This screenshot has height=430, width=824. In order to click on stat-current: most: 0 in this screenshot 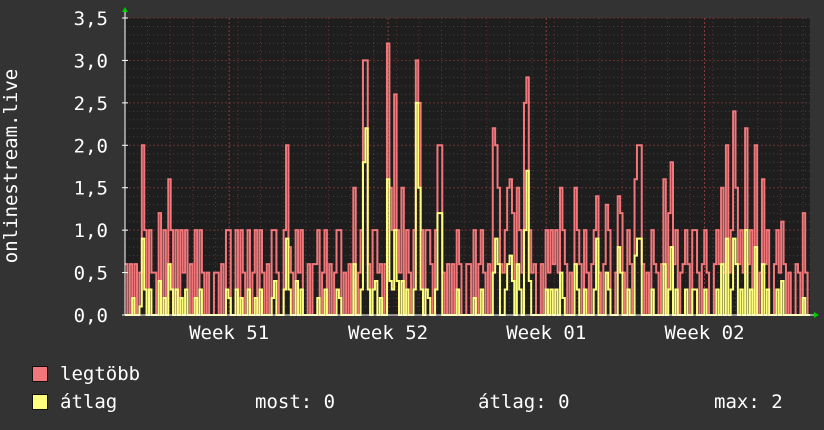, I will do `click(295, 402)`.